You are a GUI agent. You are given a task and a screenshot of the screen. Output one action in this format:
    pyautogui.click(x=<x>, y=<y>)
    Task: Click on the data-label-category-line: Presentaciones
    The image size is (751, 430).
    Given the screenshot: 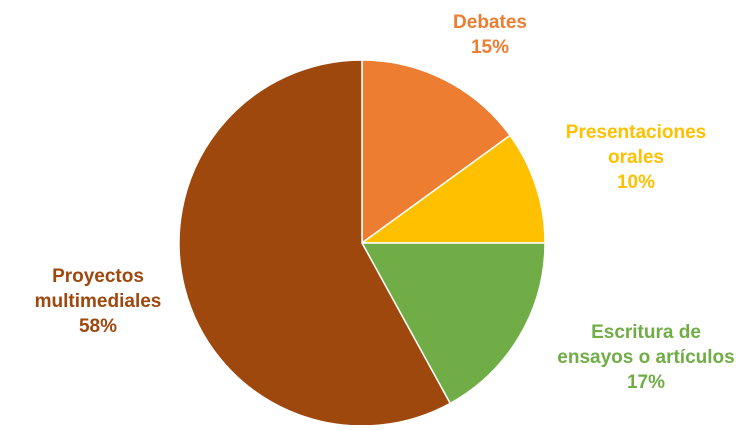 What is the action you would take?
    pyautogui.click(x=636, y=132)
    